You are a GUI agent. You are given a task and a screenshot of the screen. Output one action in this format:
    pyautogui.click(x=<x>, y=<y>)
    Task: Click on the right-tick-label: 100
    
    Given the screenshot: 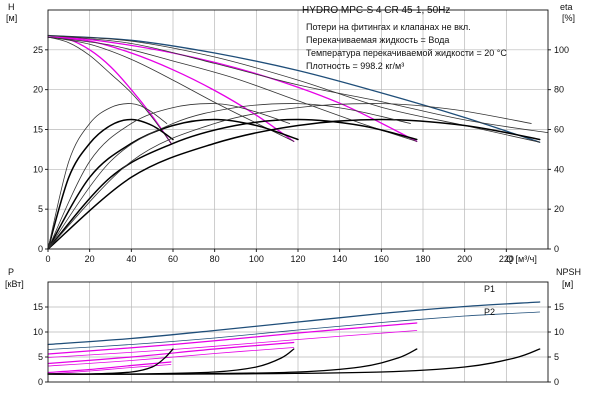 What is the action you would take?
    pyautogui.click(x=561, y=50)
    